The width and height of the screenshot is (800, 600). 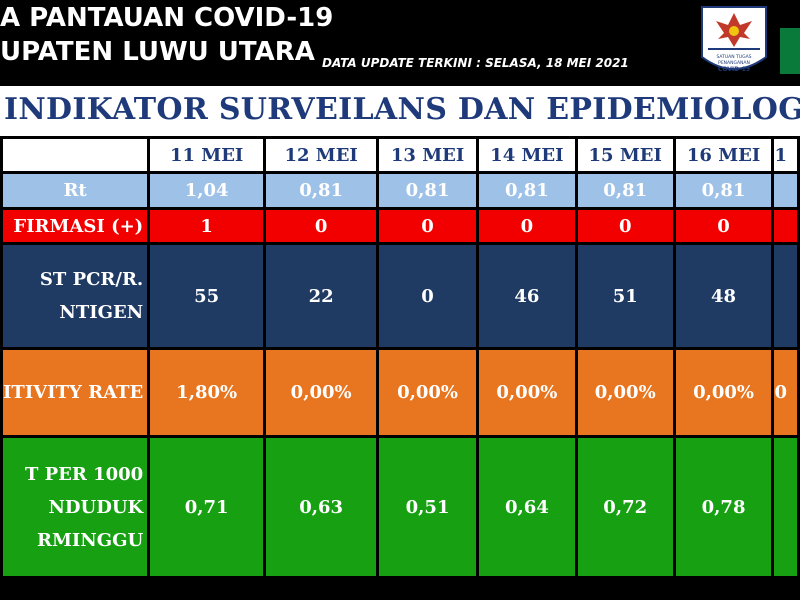 What do you see at coordinates (207, 507) in the screenshot?
I see `value-cell: 0,71` at bounding box center [207, 507].